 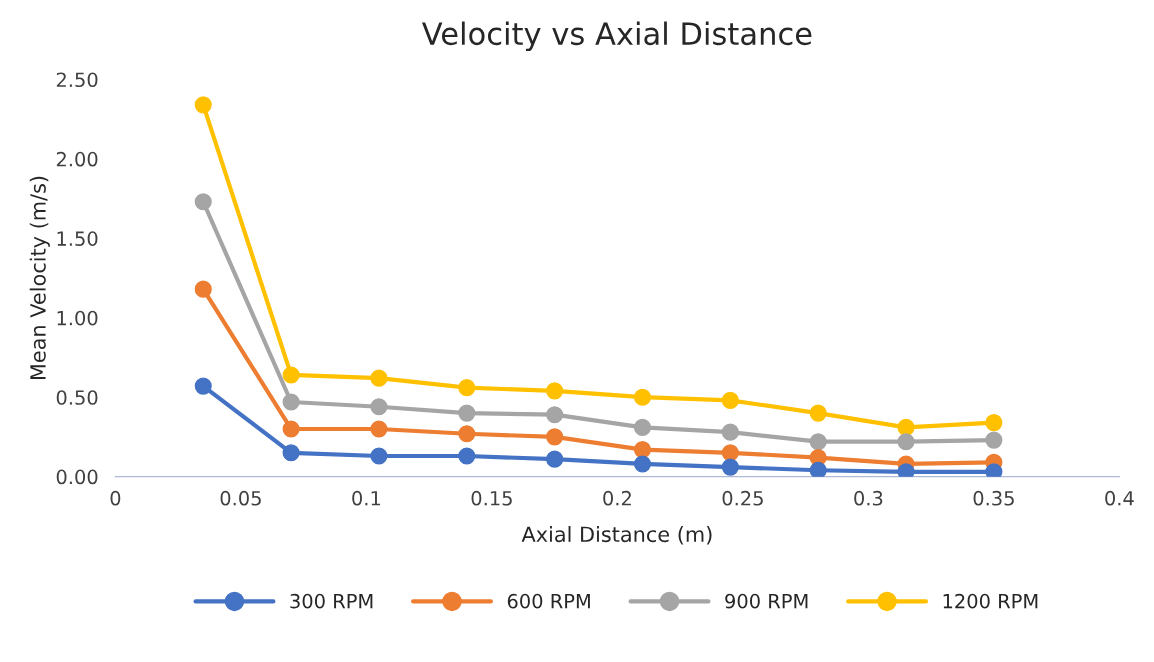 What do you see at coordinates (1119, 498) in the screenshot?
I see `x-tick-label: 0.4` at bounding box center [1119, 498].